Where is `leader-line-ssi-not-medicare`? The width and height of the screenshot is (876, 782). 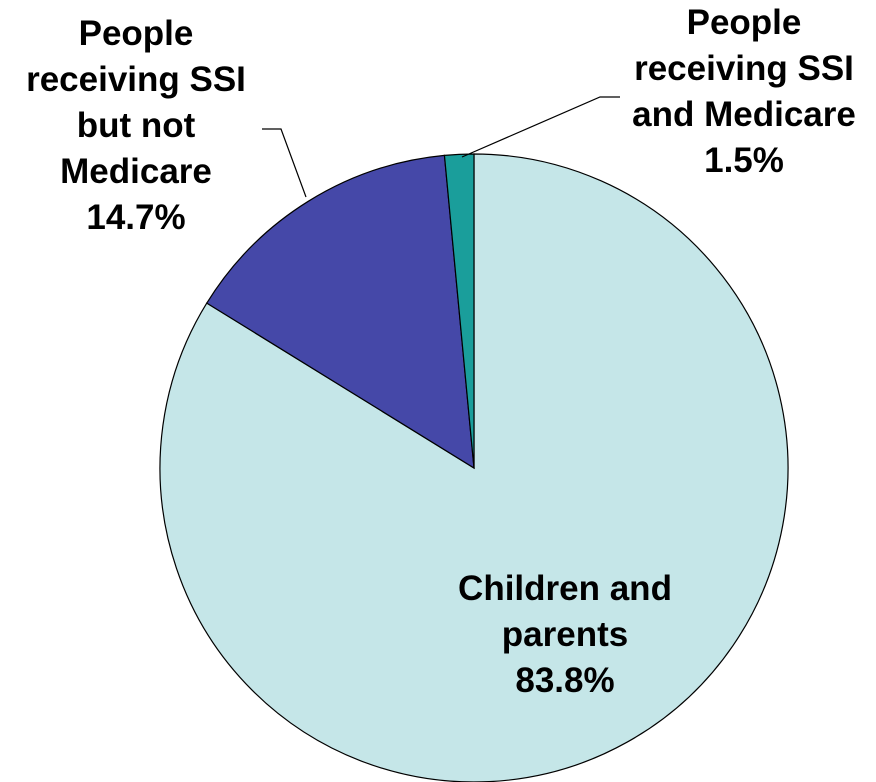 leader-line-ssi-not-medicare is located at coordinates (284, 163).